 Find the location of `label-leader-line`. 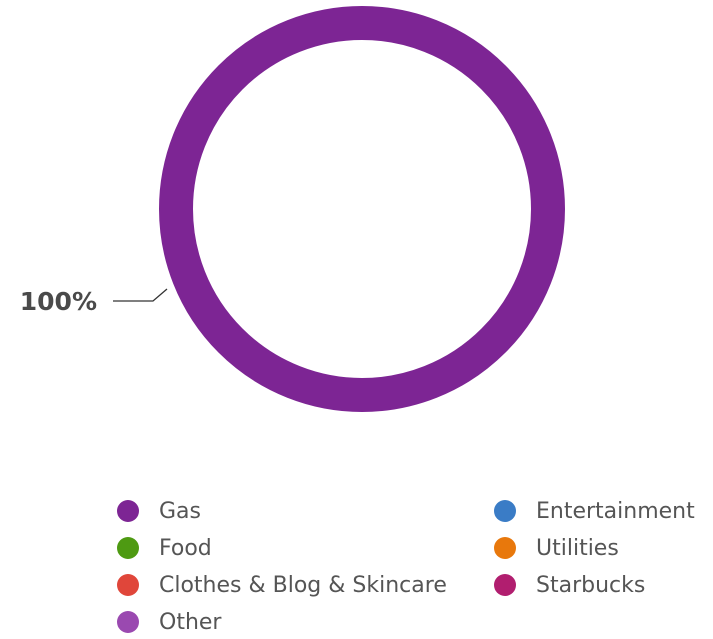

label-leader-line is located at coordinates (140, 295).